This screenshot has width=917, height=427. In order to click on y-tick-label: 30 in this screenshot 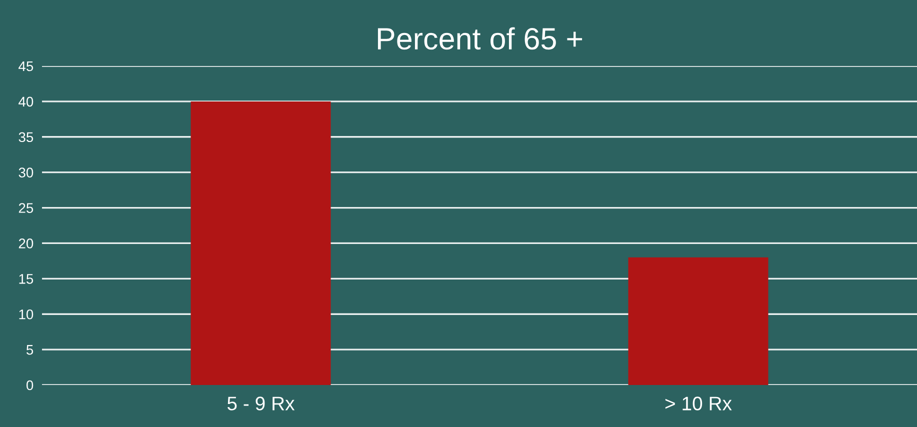, I will do `click(26, 173)`.